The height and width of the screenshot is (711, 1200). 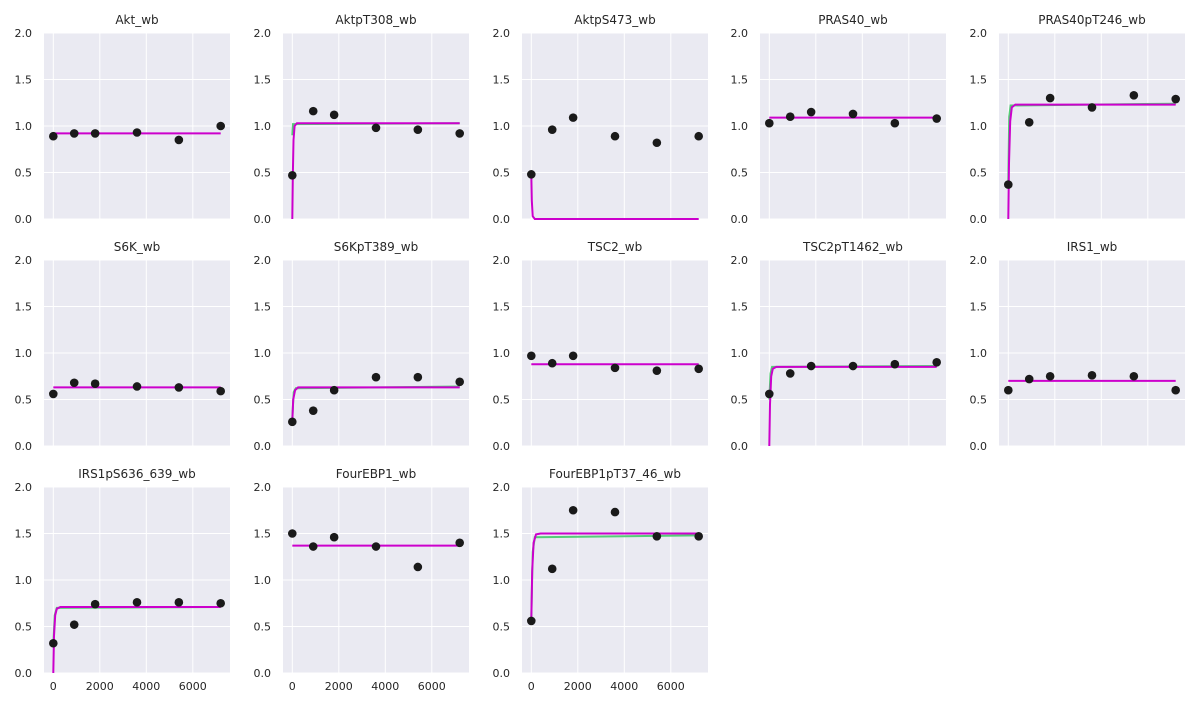 I want to click on subplot-title: Akt_wb, so click(x=136, y=20).